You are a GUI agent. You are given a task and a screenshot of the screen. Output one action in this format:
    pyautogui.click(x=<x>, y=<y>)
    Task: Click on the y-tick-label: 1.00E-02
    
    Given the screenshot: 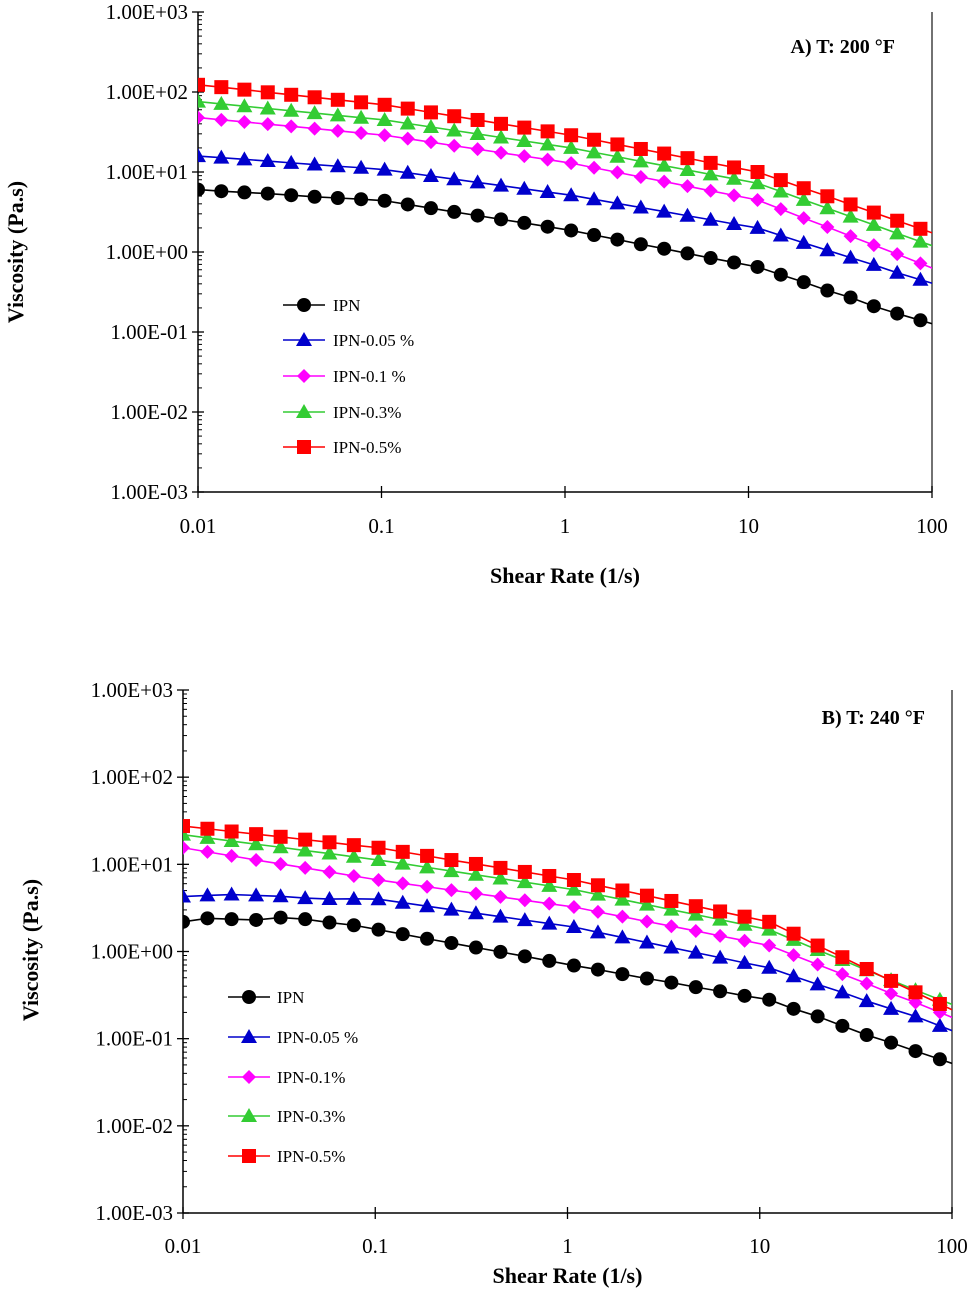 What is the action you would take?
    pyautogui.click(x=134, y=1126)
    